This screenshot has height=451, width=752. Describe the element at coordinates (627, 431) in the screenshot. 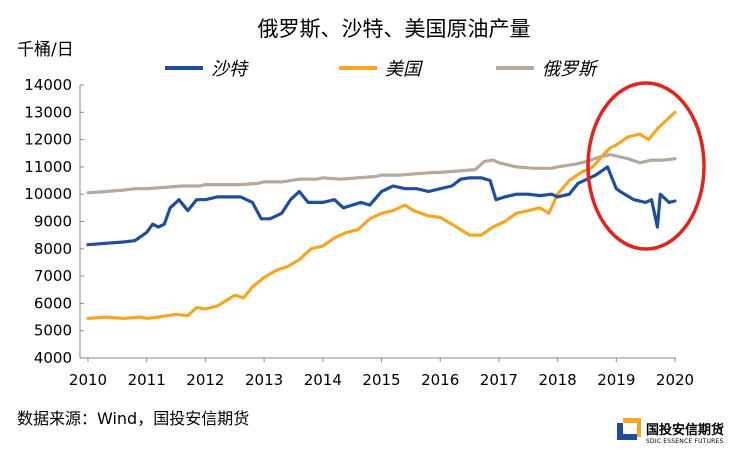

I see `logo-mark-blue` at that location.